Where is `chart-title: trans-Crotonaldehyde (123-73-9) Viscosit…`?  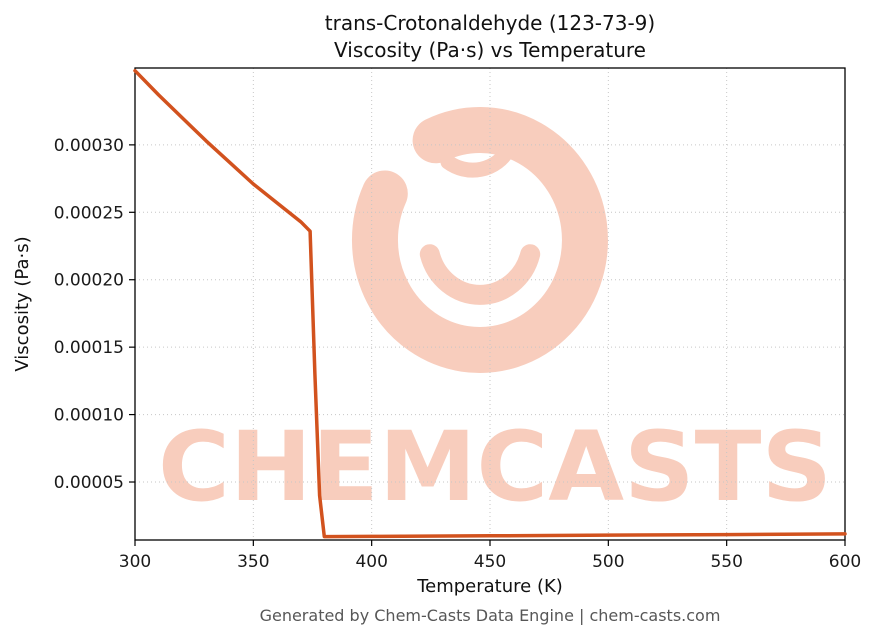
chart-title: trans-Crotonaldehyde (123-73-9) Viscosit… is located at coordinates (490, 37).